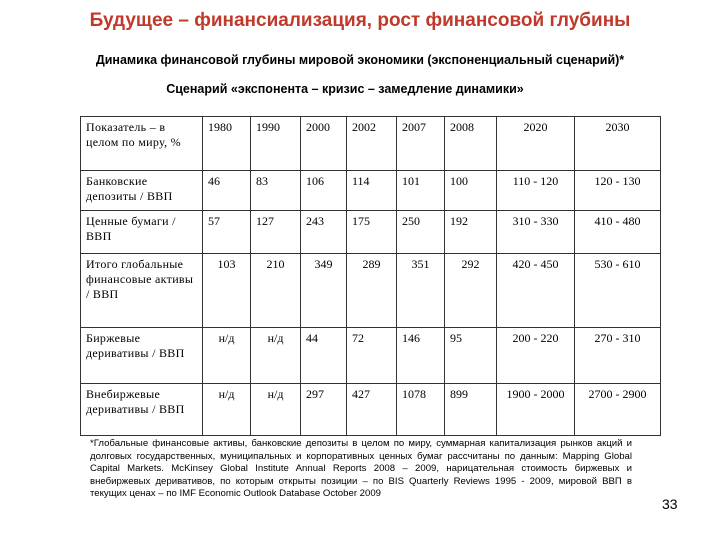  I want to click on header-year: 2002, so click(371, 143).